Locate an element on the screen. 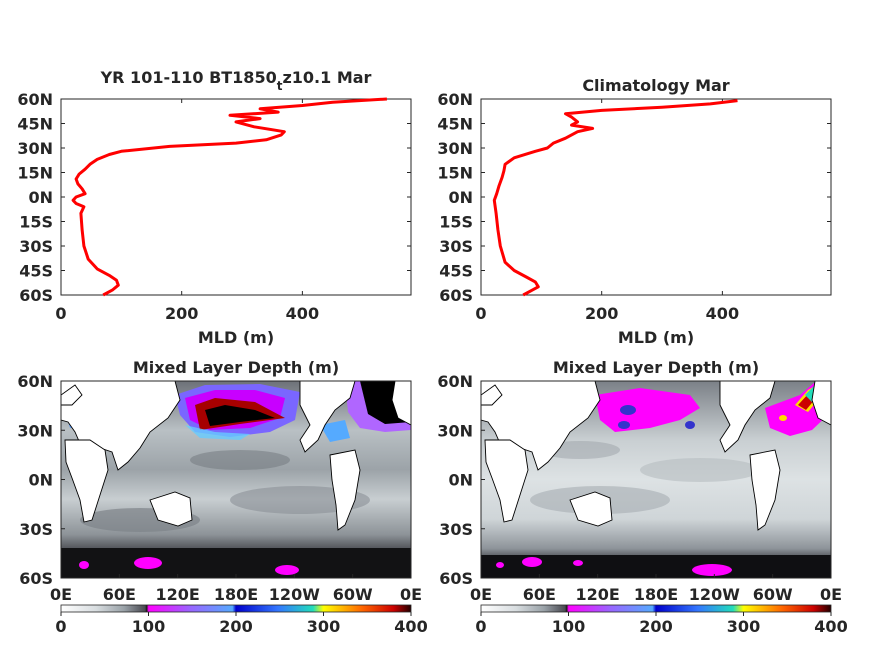 The width and height of the screenshot is (875, 656). panel4-map-field is located at coordinates (656, 479).